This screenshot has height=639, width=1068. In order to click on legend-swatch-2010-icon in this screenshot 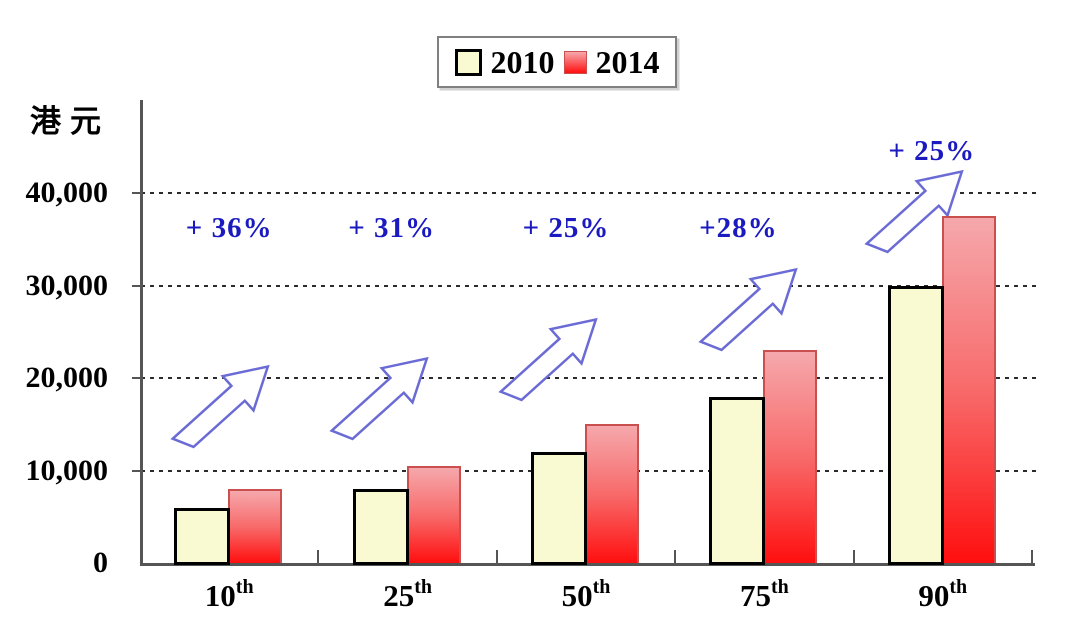, I will do `click(468, 62)`.